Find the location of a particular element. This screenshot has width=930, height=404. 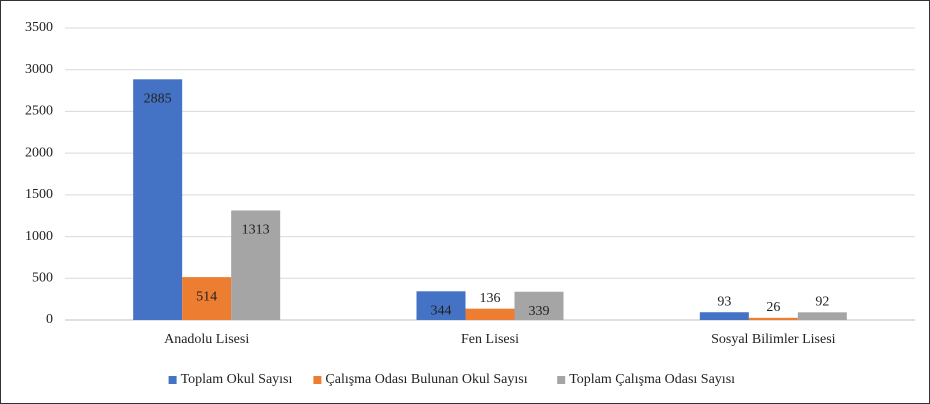

data-label: 339 is located at coordinates (539, 311).